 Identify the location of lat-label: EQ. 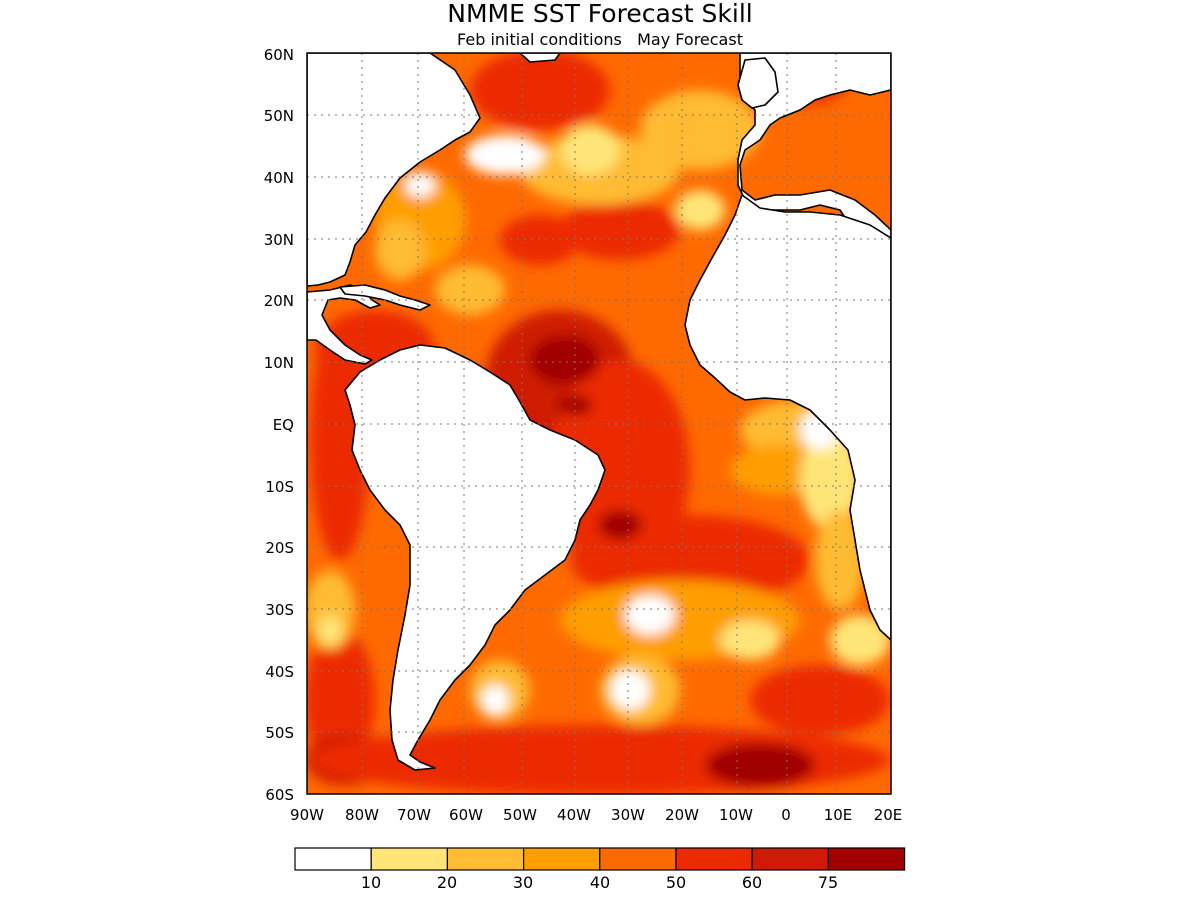
(283, 425).